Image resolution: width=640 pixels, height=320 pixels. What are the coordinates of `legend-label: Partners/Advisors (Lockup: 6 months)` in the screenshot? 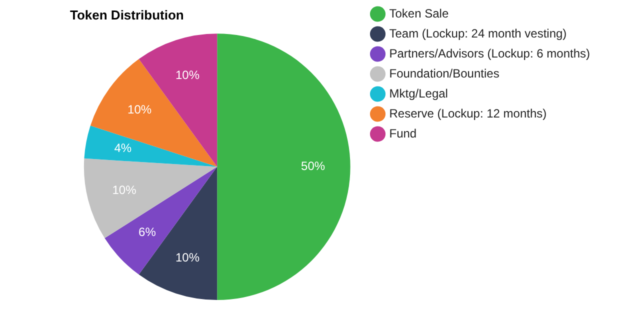 It's located at (489, 53).